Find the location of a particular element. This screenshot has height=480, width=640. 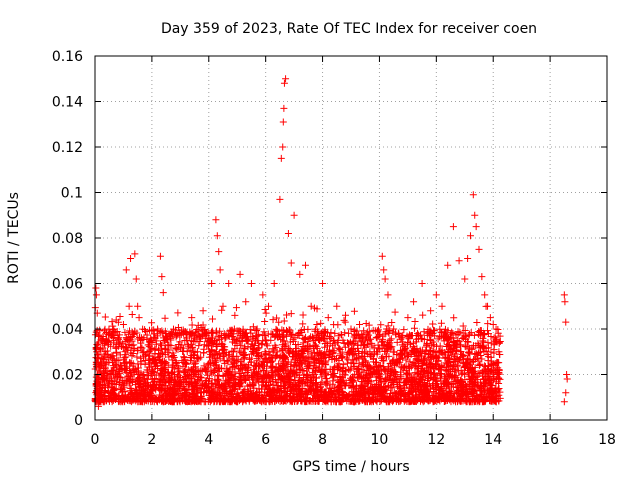

y-tick-label: 0.08 is located at coordinates (67, 239).